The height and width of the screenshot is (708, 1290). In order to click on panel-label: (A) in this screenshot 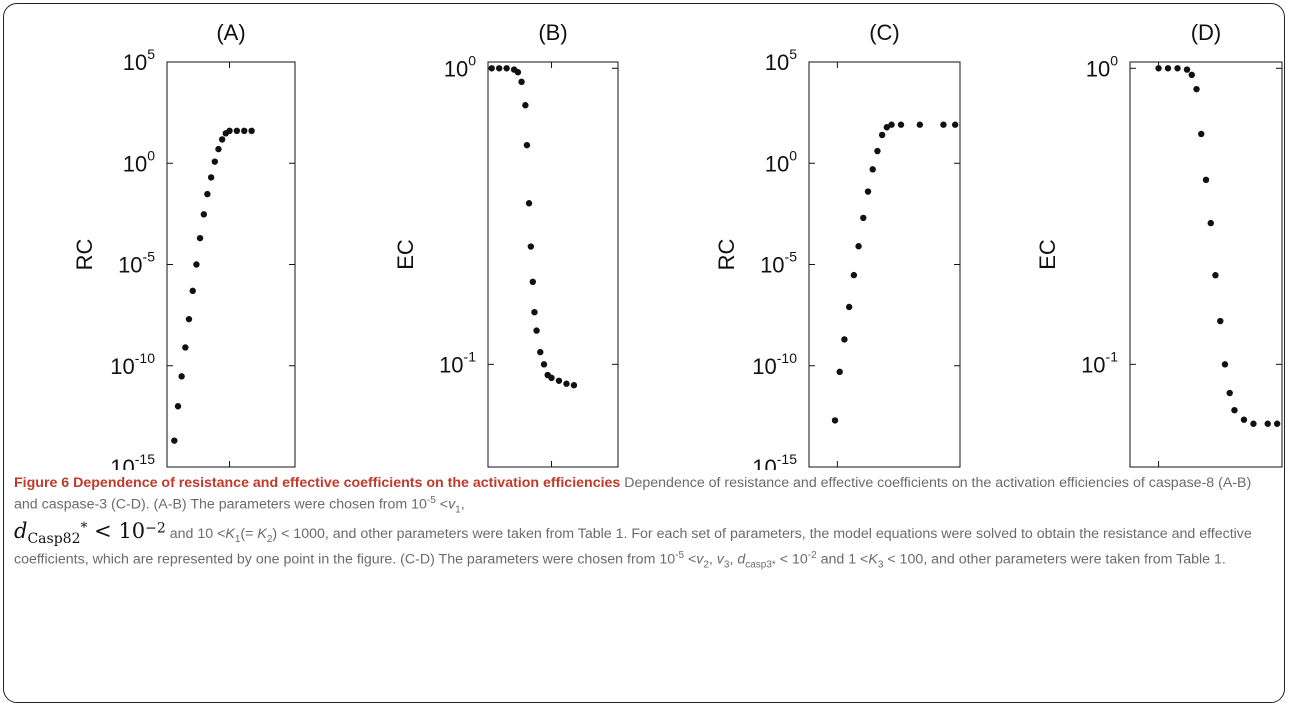, I will do `click(230, 32)`.